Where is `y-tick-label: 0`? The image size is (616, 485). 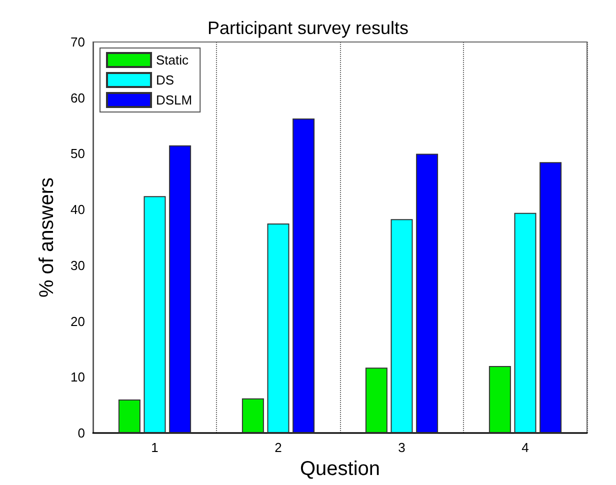 y-tick-label: 0 is located at coordinates (81, 433).